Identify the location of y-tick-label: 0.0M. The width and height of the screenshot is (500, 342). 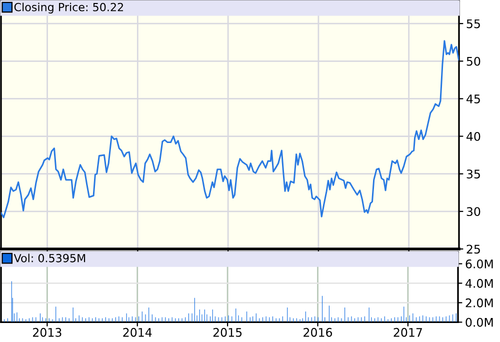
(479, 322).